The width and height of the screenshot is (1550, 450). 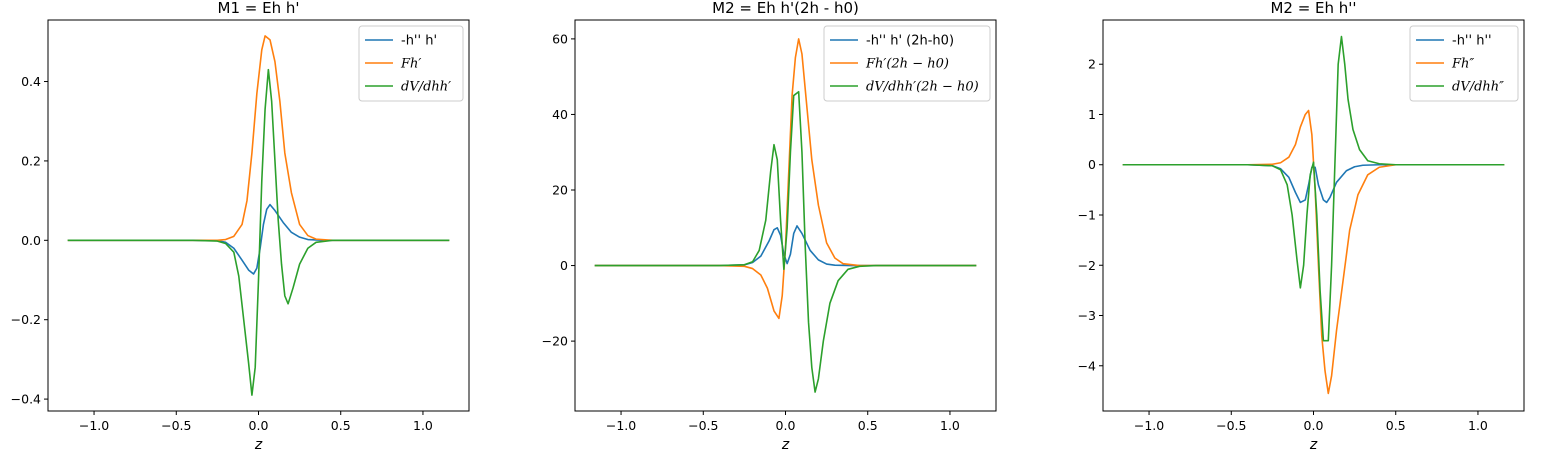 What do you see at coordinates (560, 38) in the screenshot?
I see `y-tick-label: 60` at bounding box center [560, 38].